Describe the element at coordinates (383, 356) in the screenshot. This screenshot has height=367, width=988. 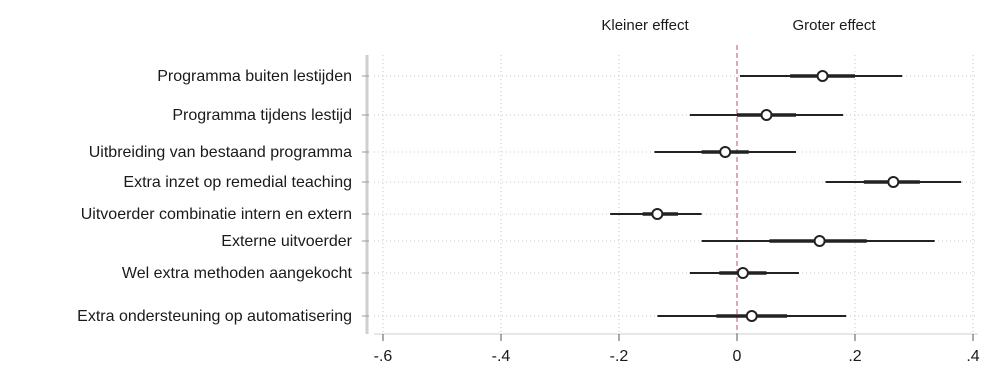
I see `x-tick-label: -.6` at that location.